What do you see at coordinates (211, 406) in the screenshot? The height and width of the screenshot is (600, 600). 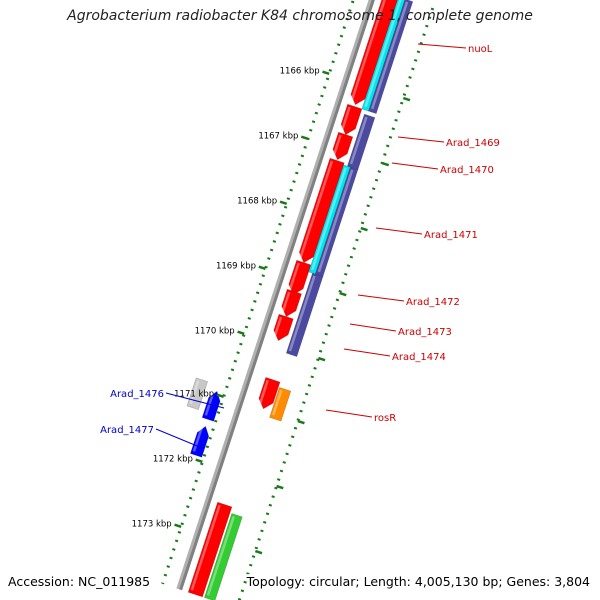 I see `cds-arad-1476-shape` at bounding box center [211, 406].